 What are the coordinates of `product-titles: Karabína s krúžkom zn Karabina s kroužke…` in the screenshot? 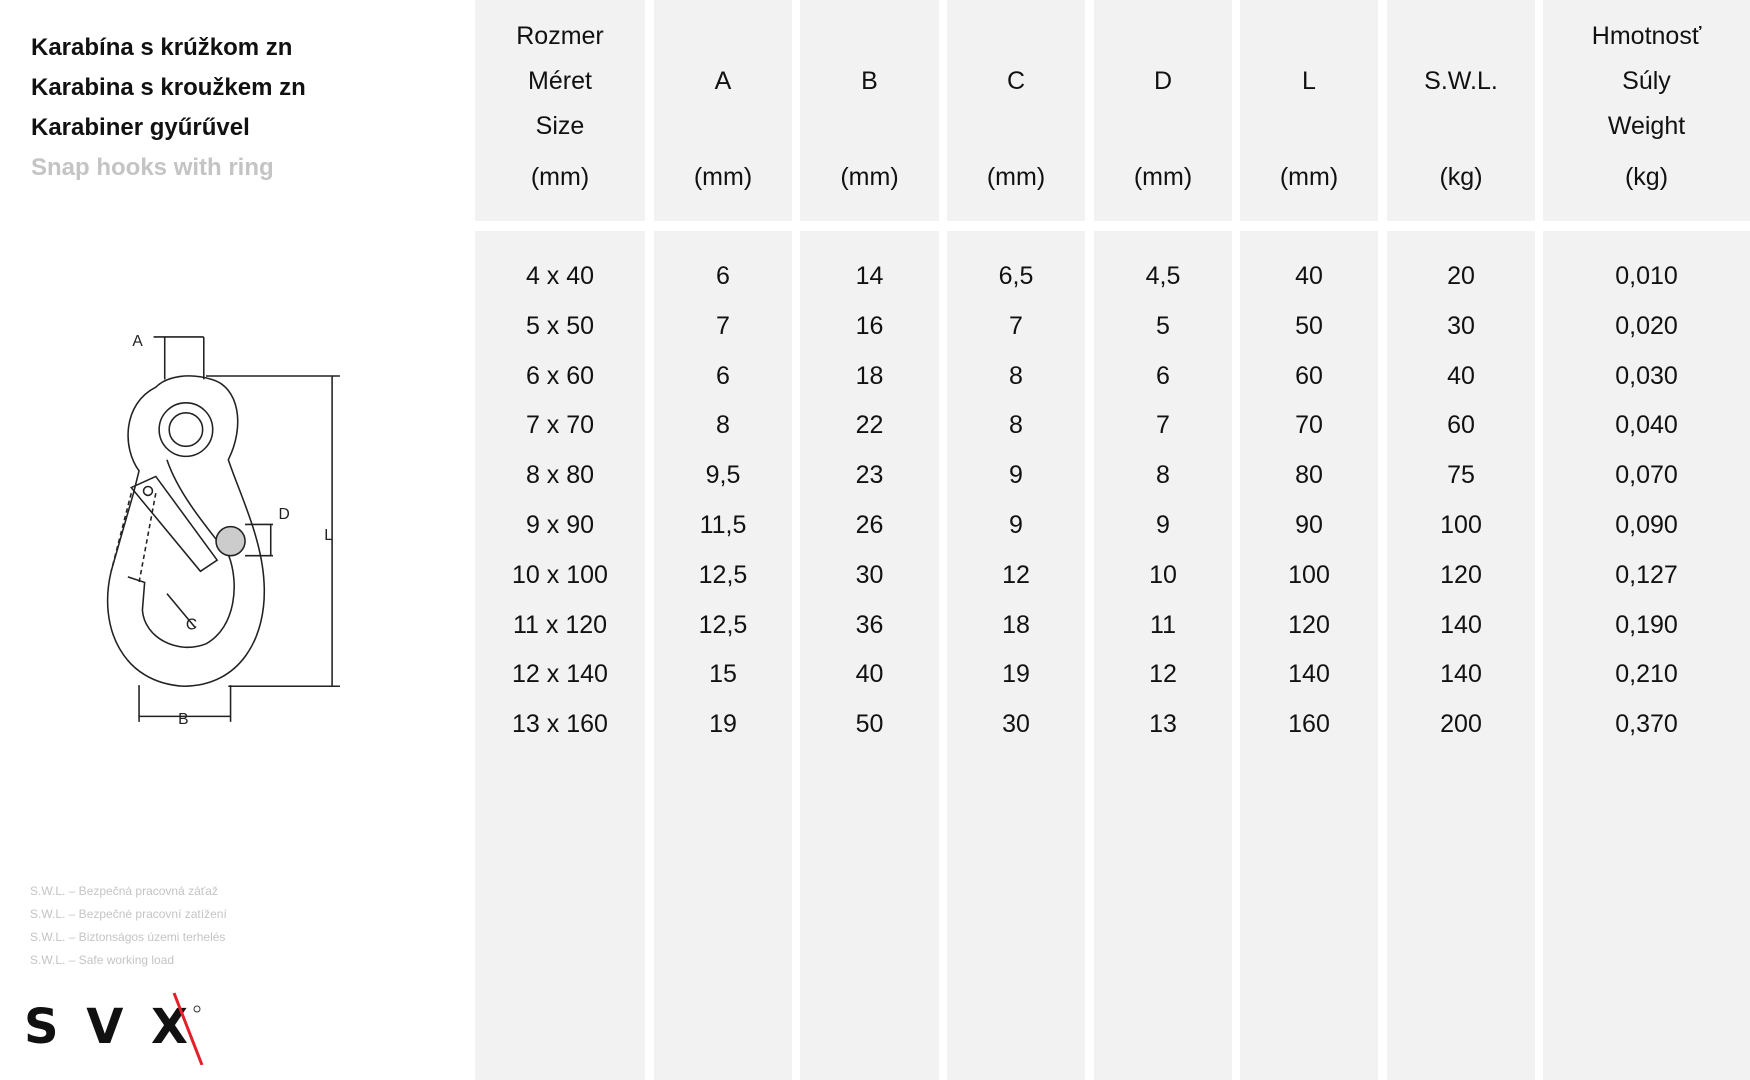 It's located at (168, 108).